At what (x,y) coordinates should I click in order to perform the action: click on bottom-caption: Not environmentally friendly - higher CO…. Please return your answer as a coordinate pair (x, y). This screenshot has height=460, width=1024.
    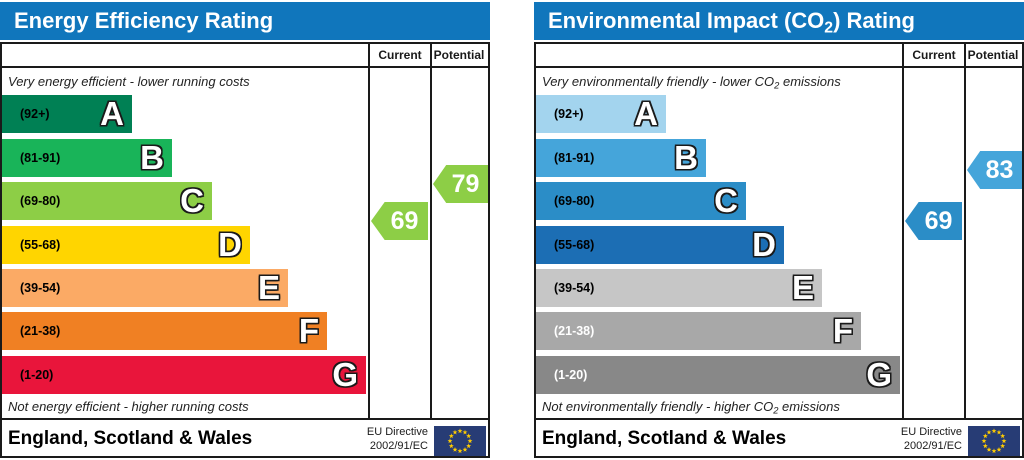
    Looking at the image, I should click on (691, 407).